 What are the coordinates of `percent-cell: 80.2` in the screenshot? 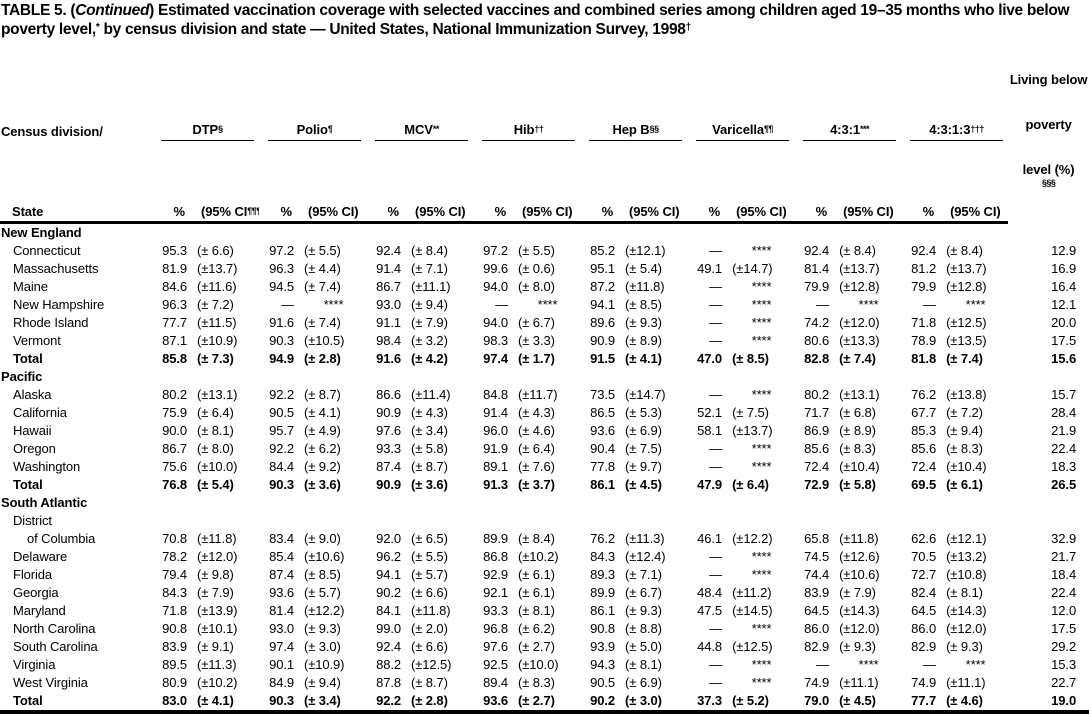 It's located at (174, 394).